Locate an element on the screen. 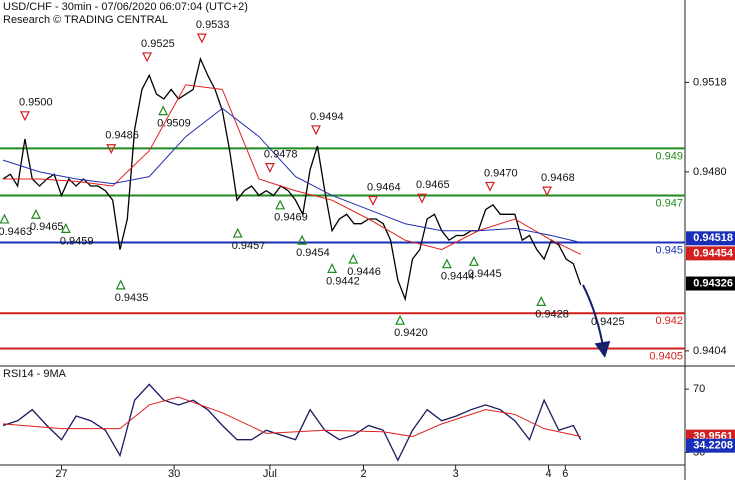  value-tag-label: 0.94518 is located at coordinates (713, 238).